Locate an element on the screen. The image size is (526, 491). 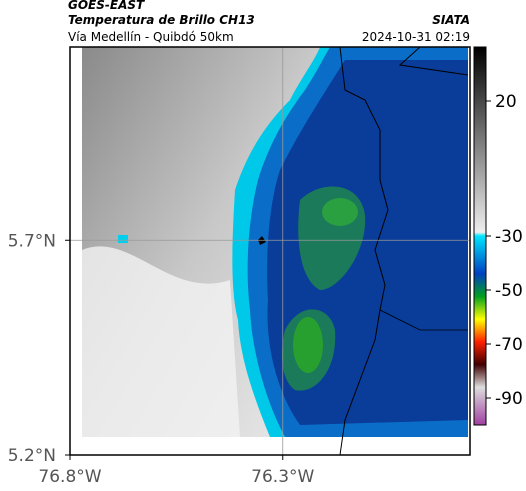
colorbar is located at coordinates (480, 236).